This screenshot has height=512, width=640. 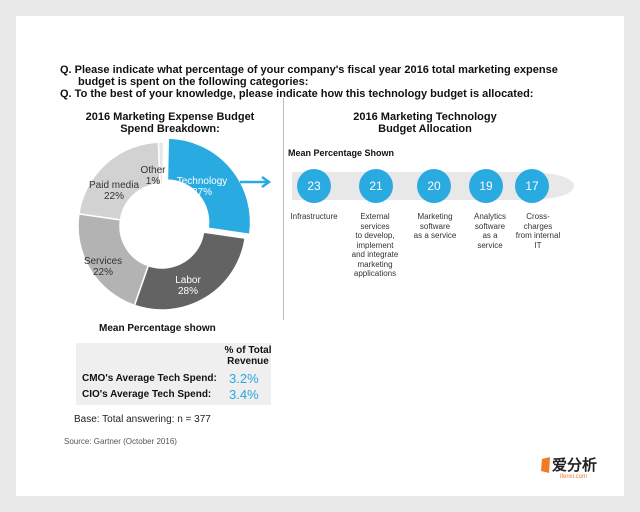 What do you see at coordinates (202, 192) in the screenshot?
I see `pie-label-technology-value: 27%` at bounding box center [202, 192].